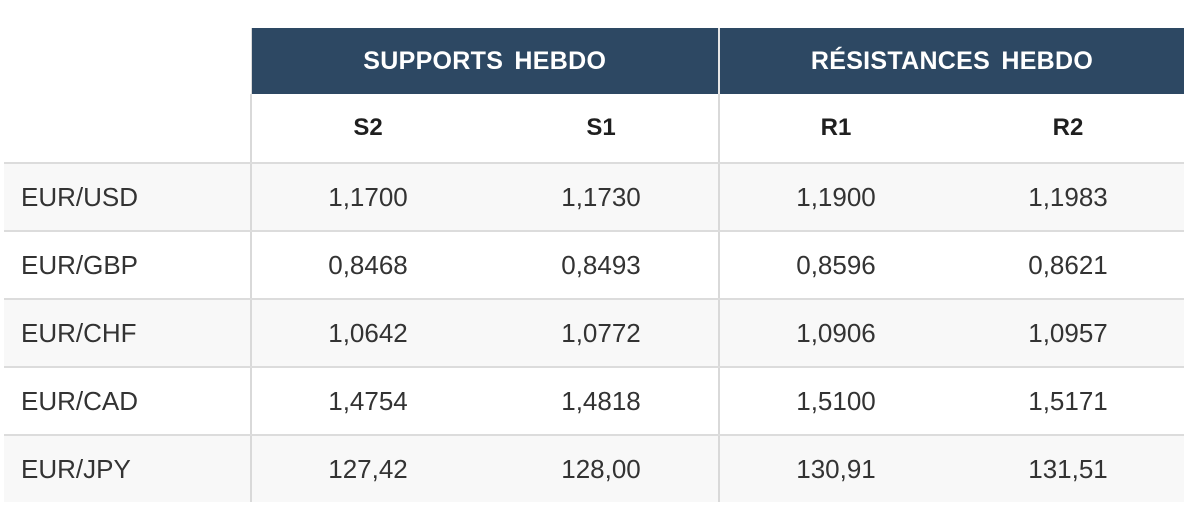 Image resolution: width=1198 pixels, height=528 pixels. Describe the element at coordinates (127, 333) in the screenshot. I see `currency-pair: EUR/CHF` at that location.